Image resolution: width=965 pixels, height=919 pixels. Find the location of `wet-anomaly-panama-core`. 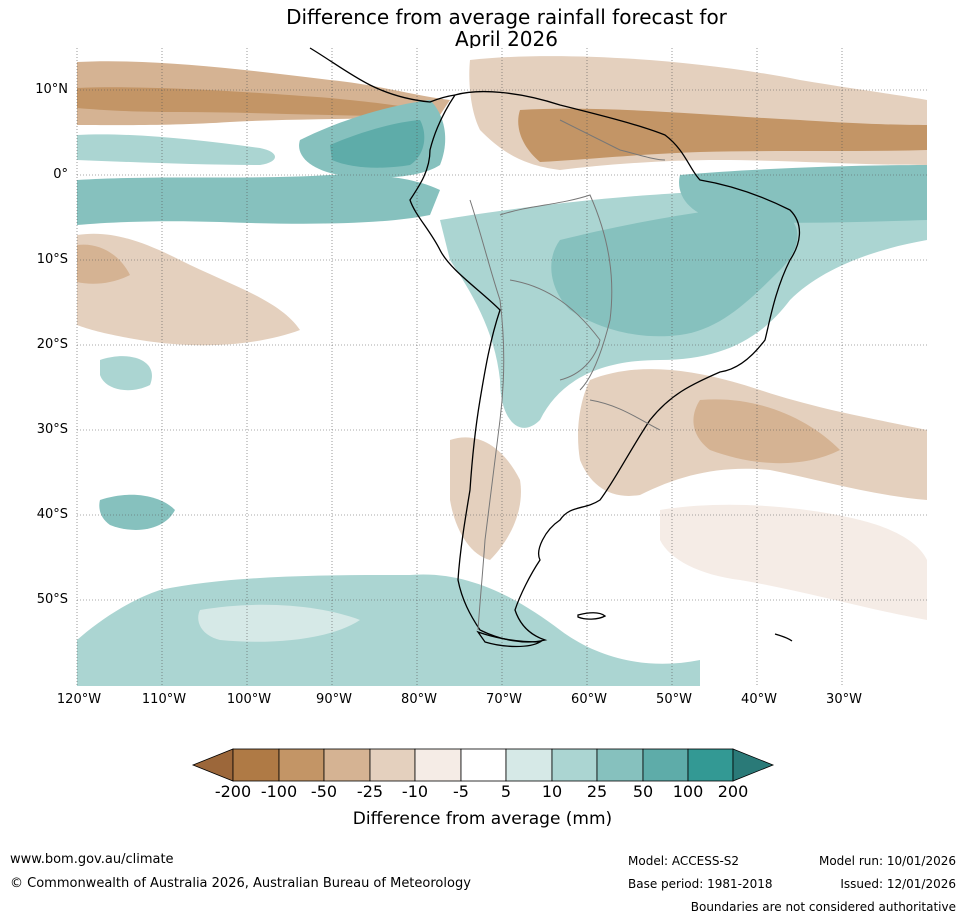

wet-anomaly-panama-core is located at coordinates (377, 144).